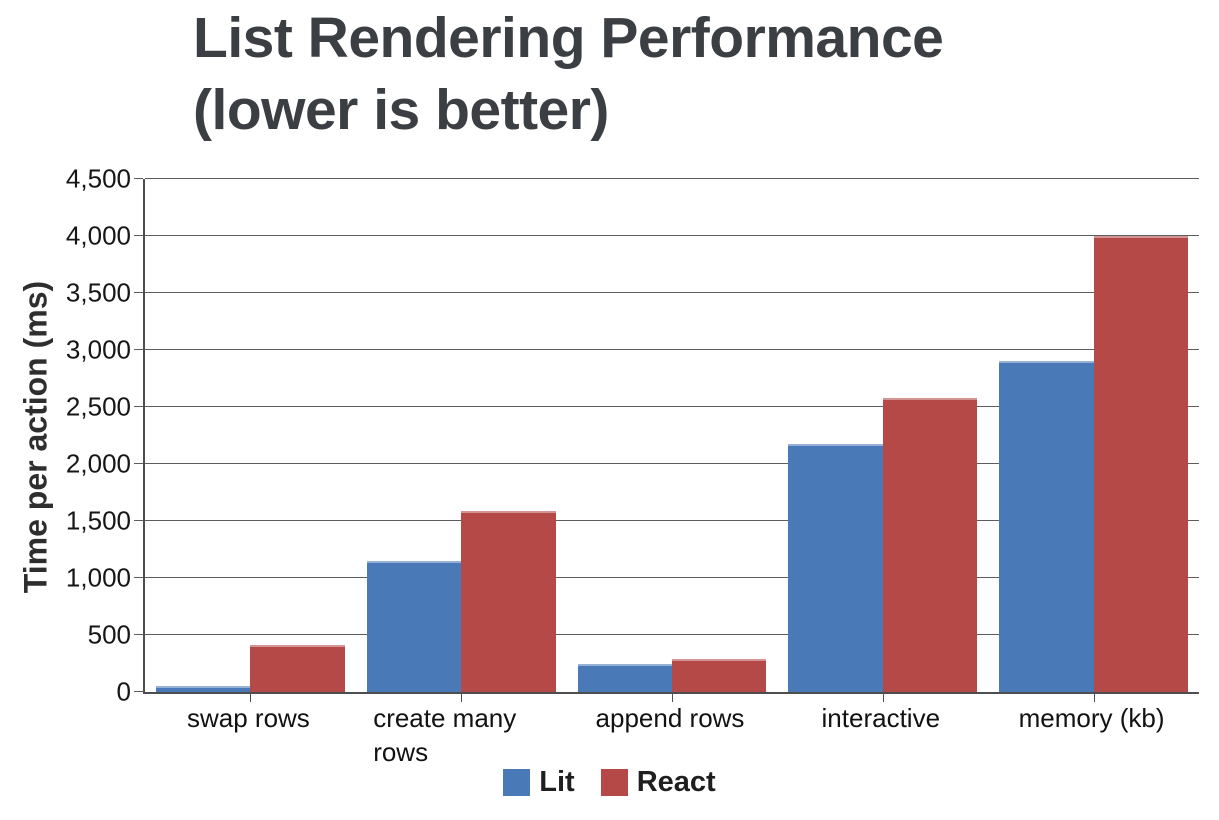 This screenshot has width=1219, height=820. Describe the element at coordinates (123, 691) in the screenshot. I see `y-tick-label: 0` at that location.